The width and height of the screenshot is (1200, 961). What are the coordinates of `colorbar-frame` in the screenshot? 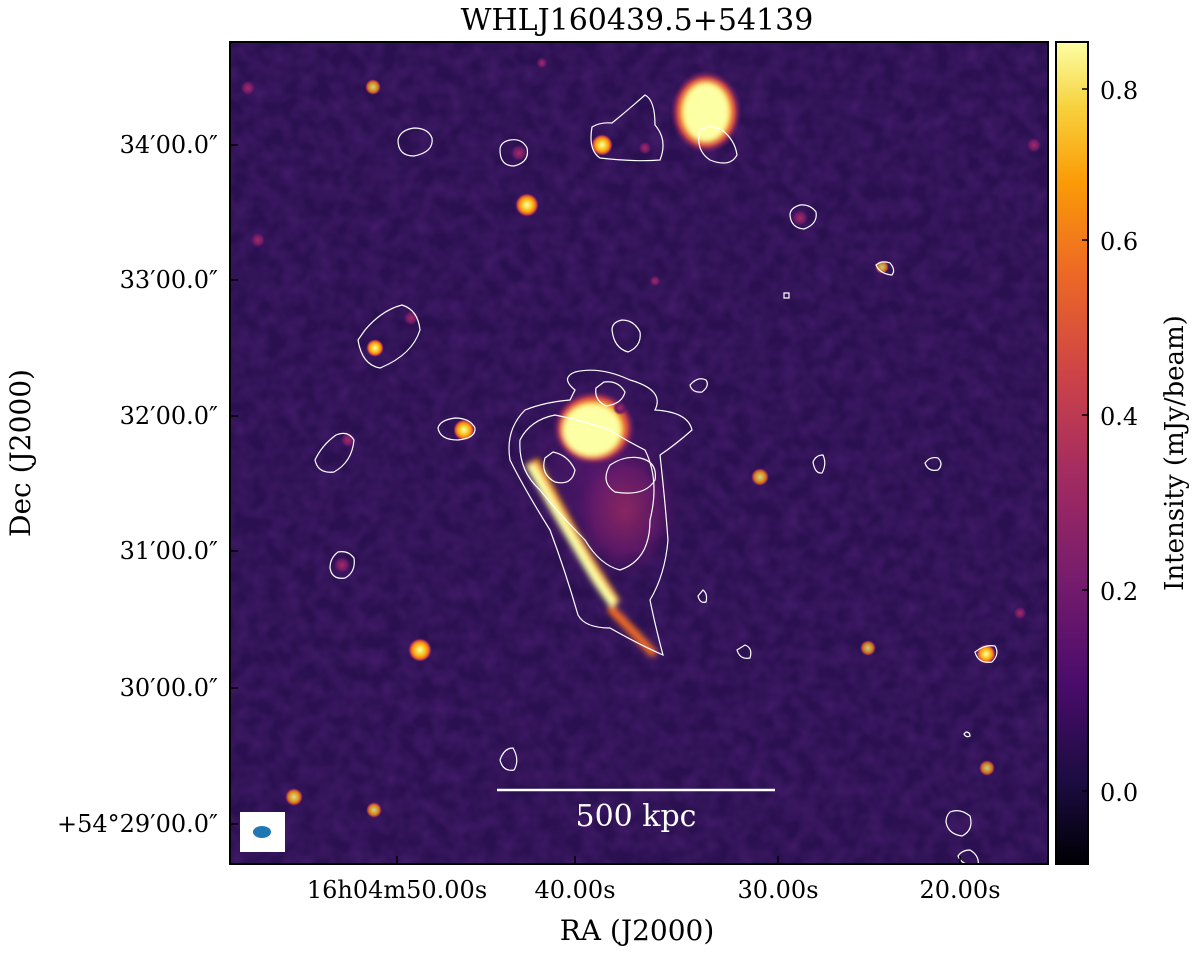 It's located at (1072, 453).